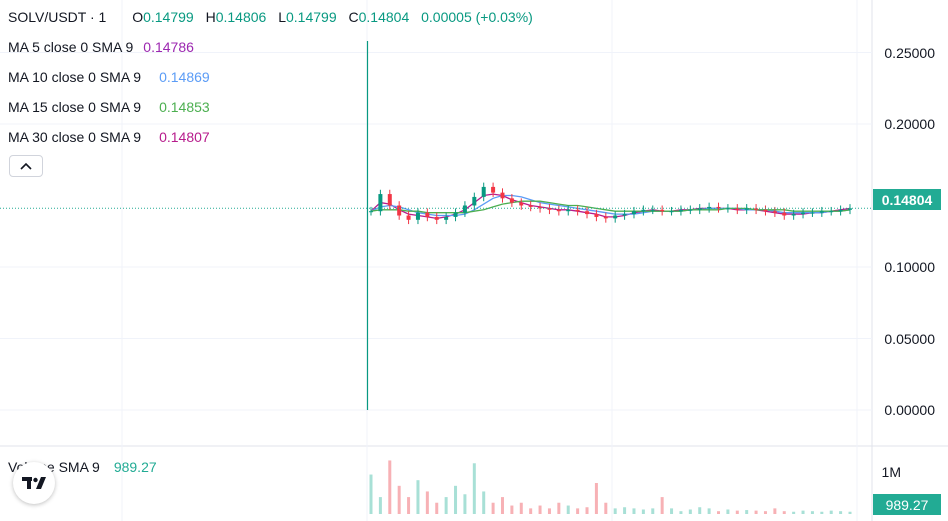 The width and height of the screenshot is (948, 521). What do you see at coordinates (71, 47) in the screenshot?
I see `ma-label: MA 5 close 0 SMA 9` at bounding box center [71, 47].